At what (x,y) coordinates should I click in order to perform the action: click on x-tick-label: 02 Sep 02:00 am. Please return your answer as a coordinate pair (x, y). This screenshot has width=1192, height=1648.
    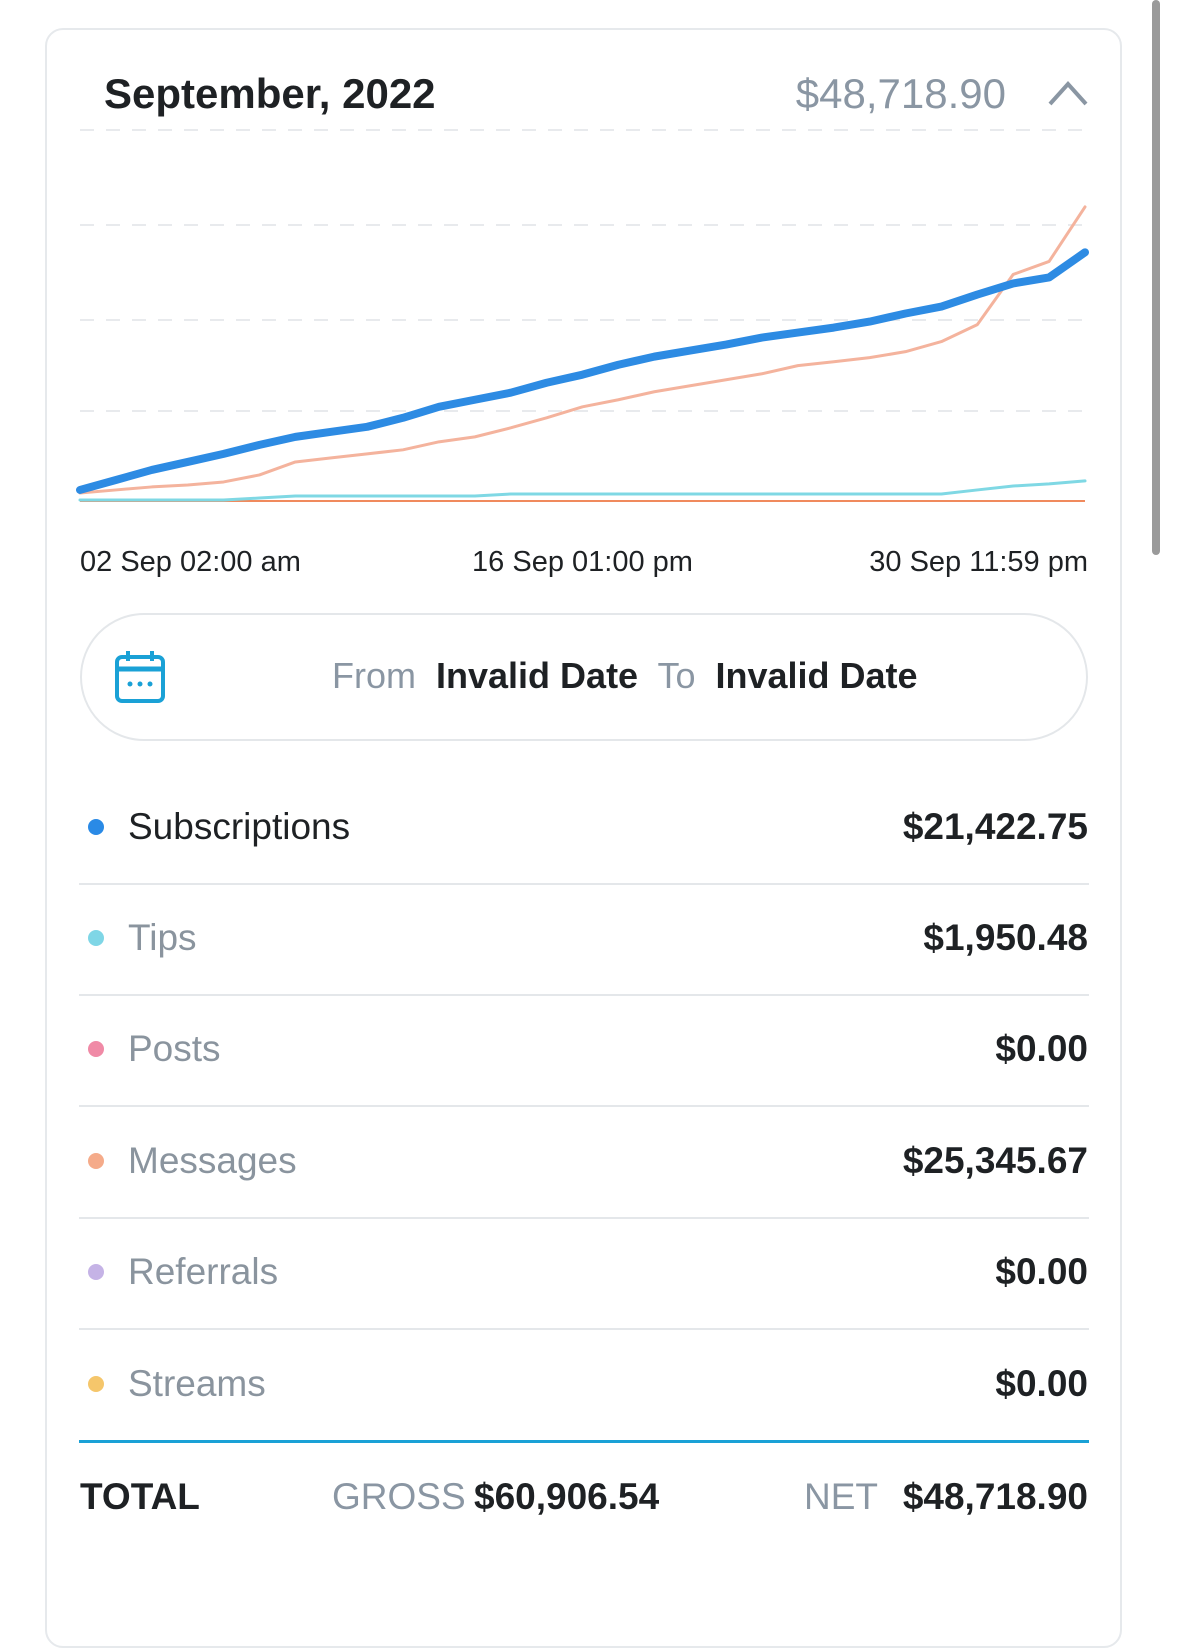
    Looking at the image, I should click on (190, 562).